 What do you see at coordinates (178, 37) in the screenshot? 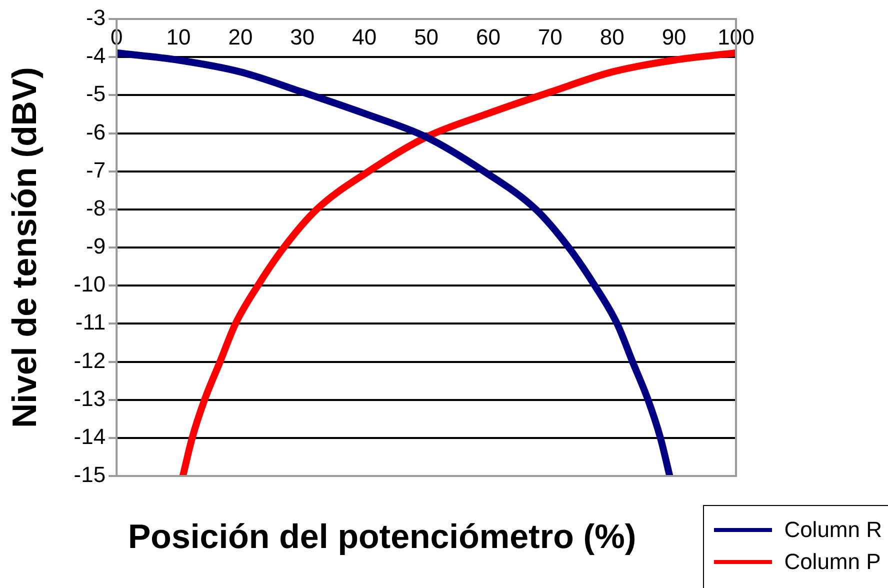
I see `x-tick-label: 10` at bounding box center [178, 37].